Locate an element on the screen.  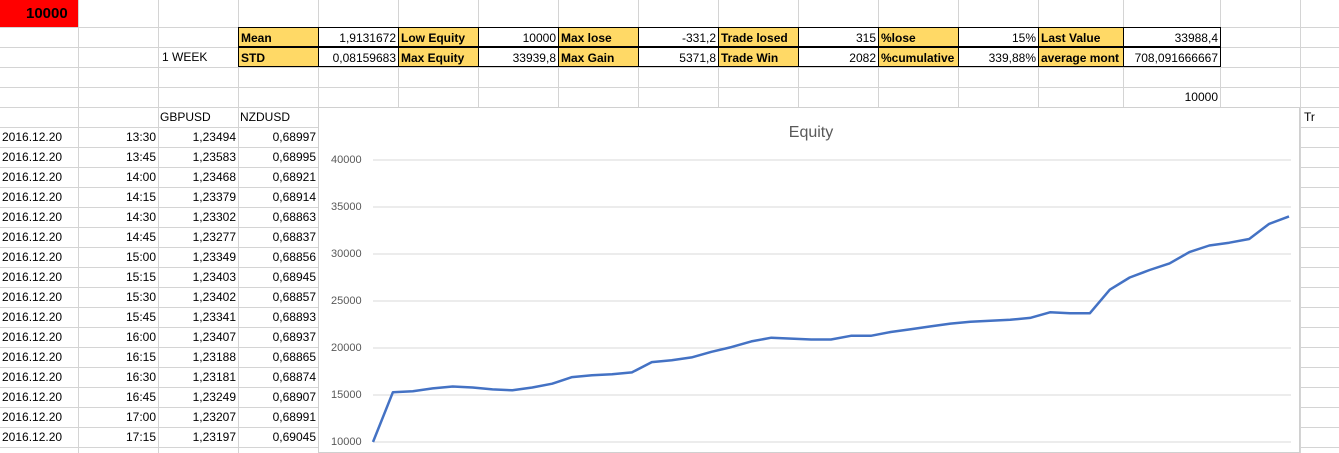
nzdusd-cell: 0,68893 is located at coordinates (294, 317).